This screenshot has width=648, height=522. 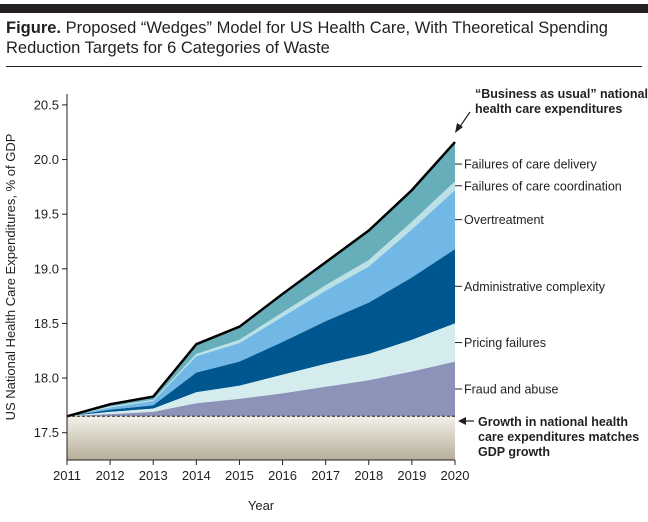 I want to click on baseline-arrow-head, so click(x=462, y=421).